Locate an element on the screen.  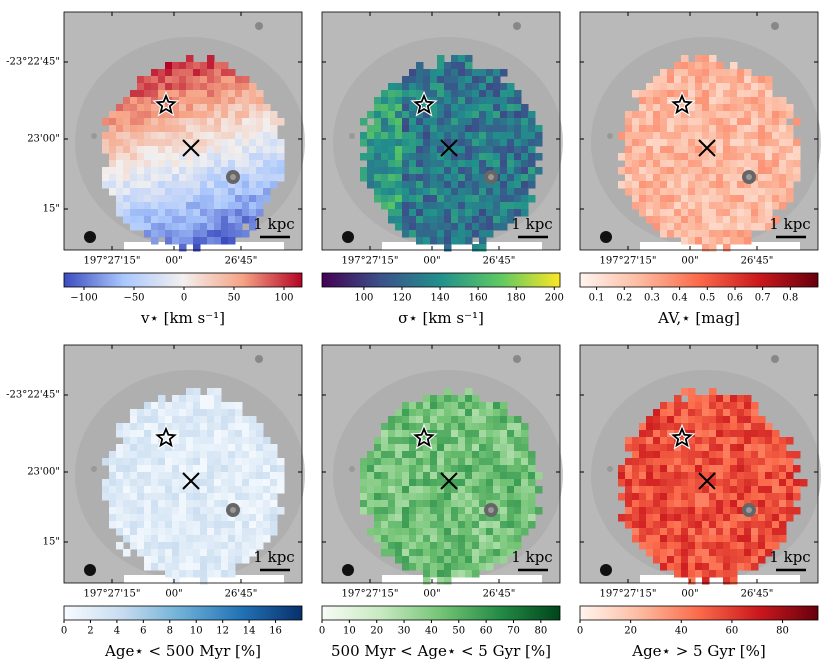
colorbar-tick-label: 0.6 is located at coordinates (735, 298).